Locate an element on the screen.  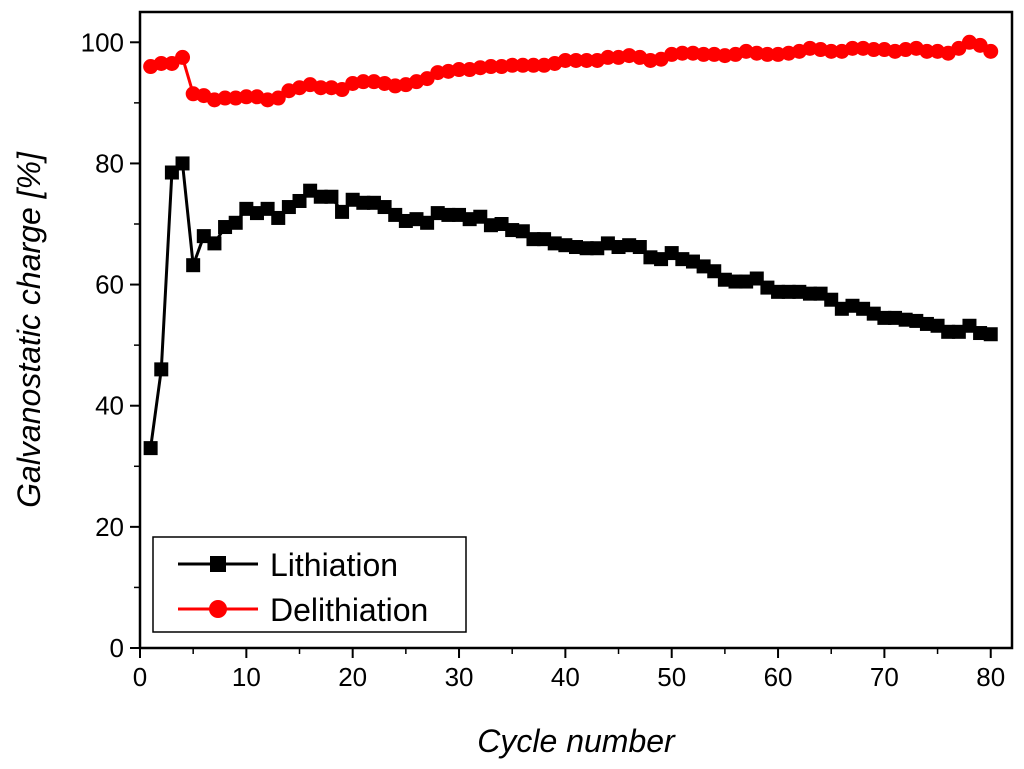
y-tick-label: 40 is located at coordinates (109, 406).